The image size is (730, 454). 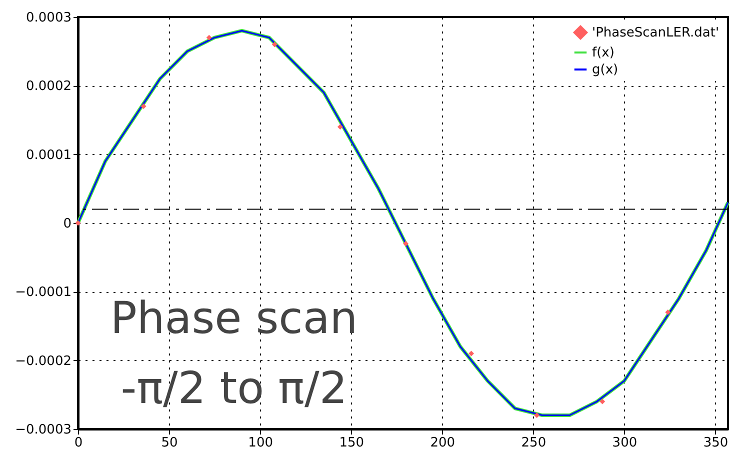 What do you see at coordinates (43, 430) in the screenshot?
I see `y-tick-label: −0.0003` at bounding box center [43, 430].